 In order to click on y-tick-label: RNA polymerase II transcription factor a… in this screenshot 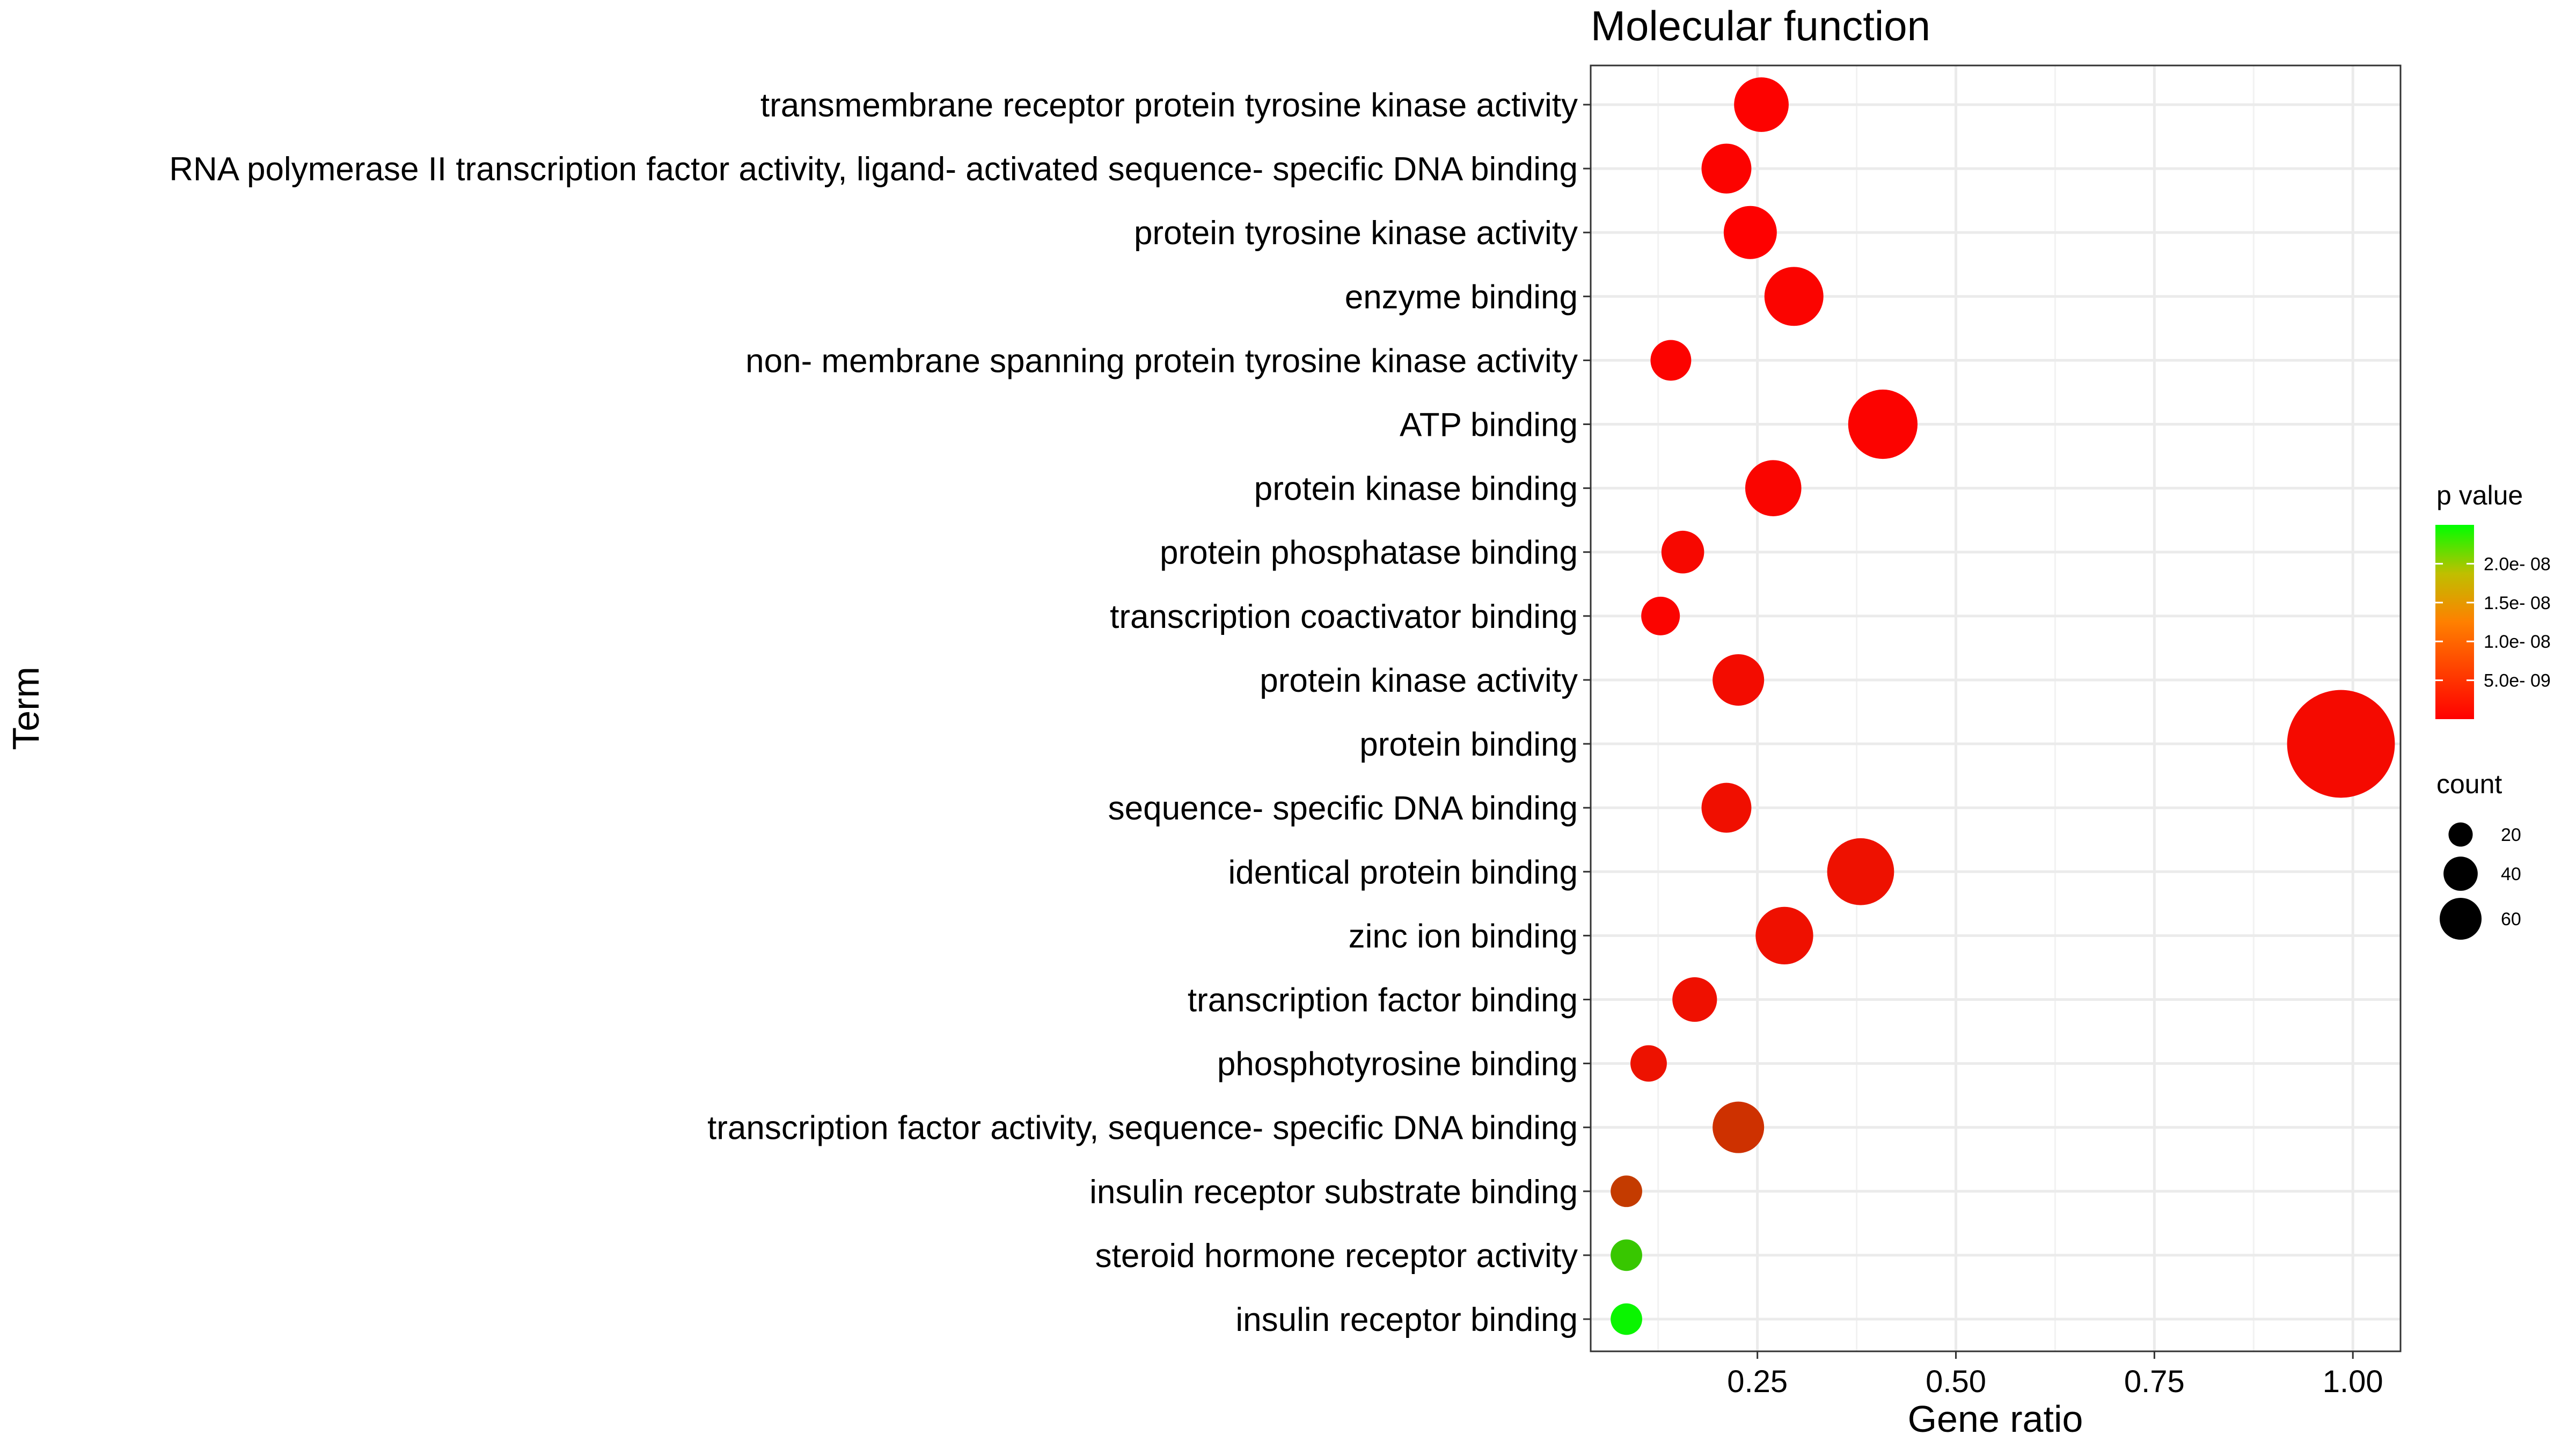, I will do `click(873, 169)`.